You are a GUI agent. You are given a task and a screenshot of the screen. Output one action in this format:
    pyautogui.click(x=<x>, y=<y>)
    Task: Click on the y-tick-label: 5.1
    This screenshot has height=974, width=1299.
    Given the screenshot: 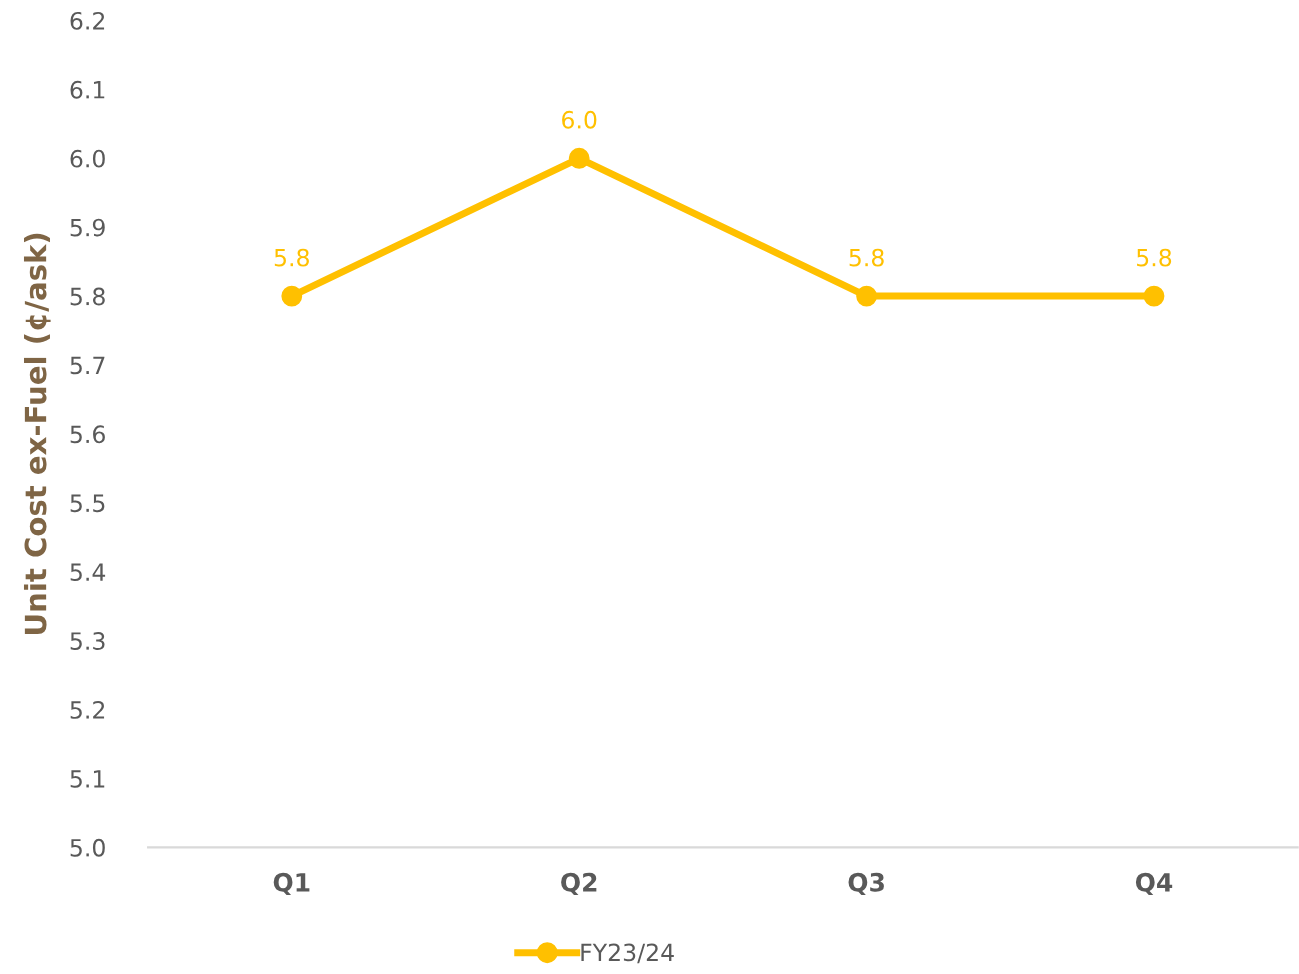 What is the action you would take?
    pyautogui.click(x=87, y=779)
    